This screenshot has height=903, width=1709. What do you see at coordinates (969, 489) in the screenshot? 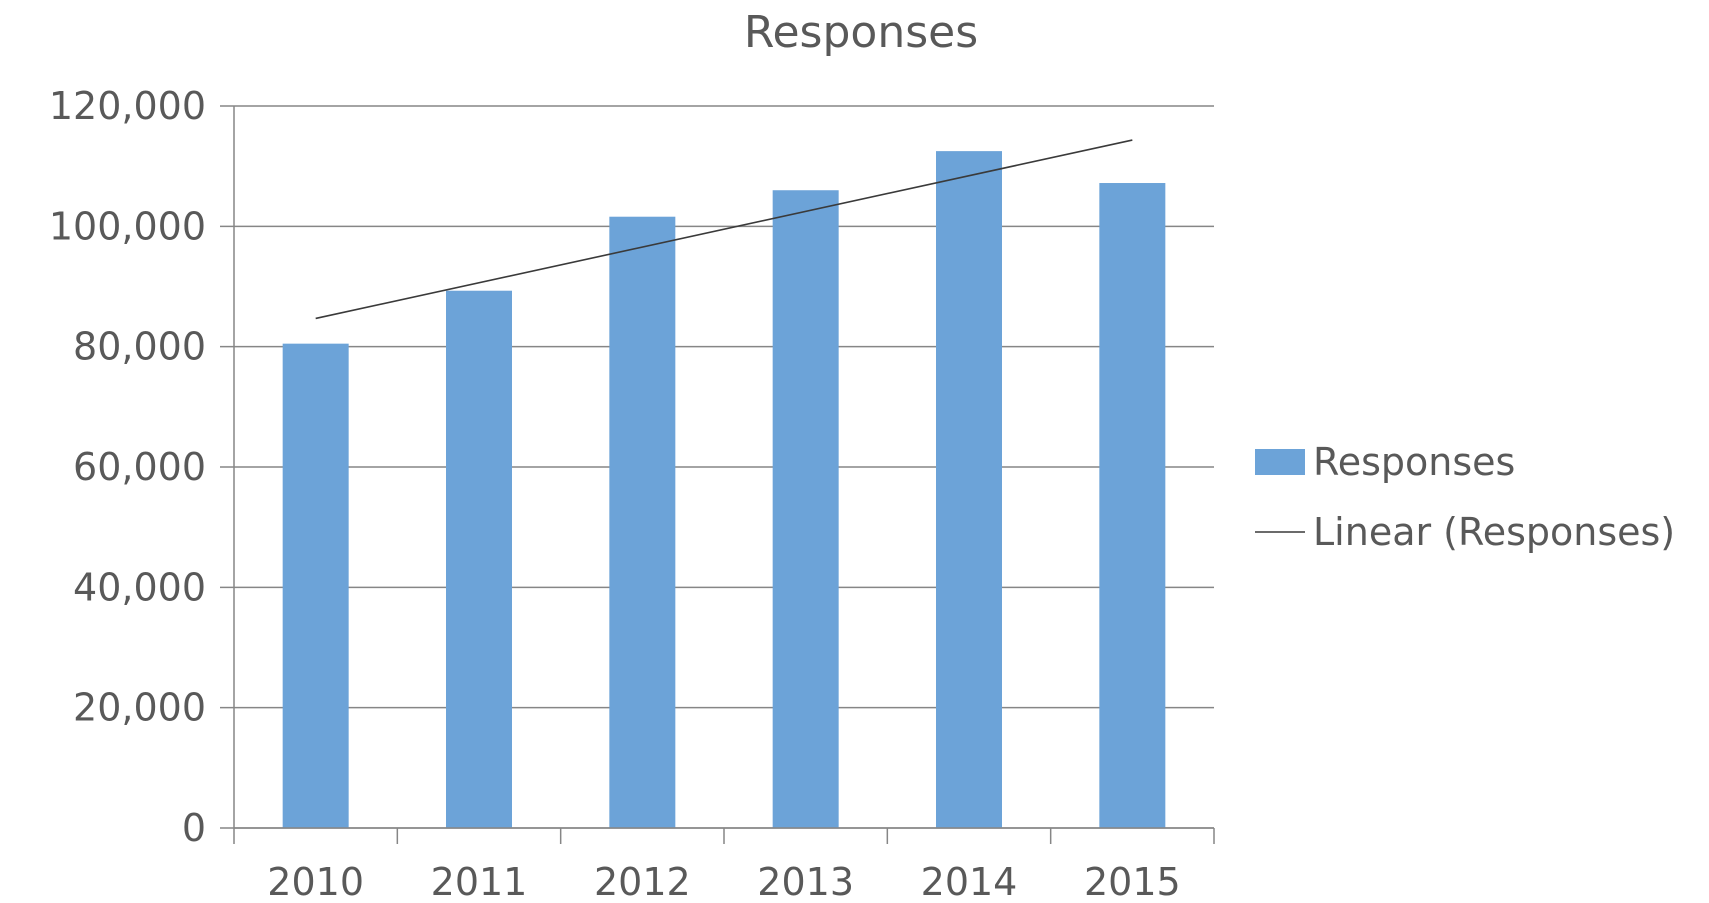
I see `bar-2014` at bounding box center [969, 489].